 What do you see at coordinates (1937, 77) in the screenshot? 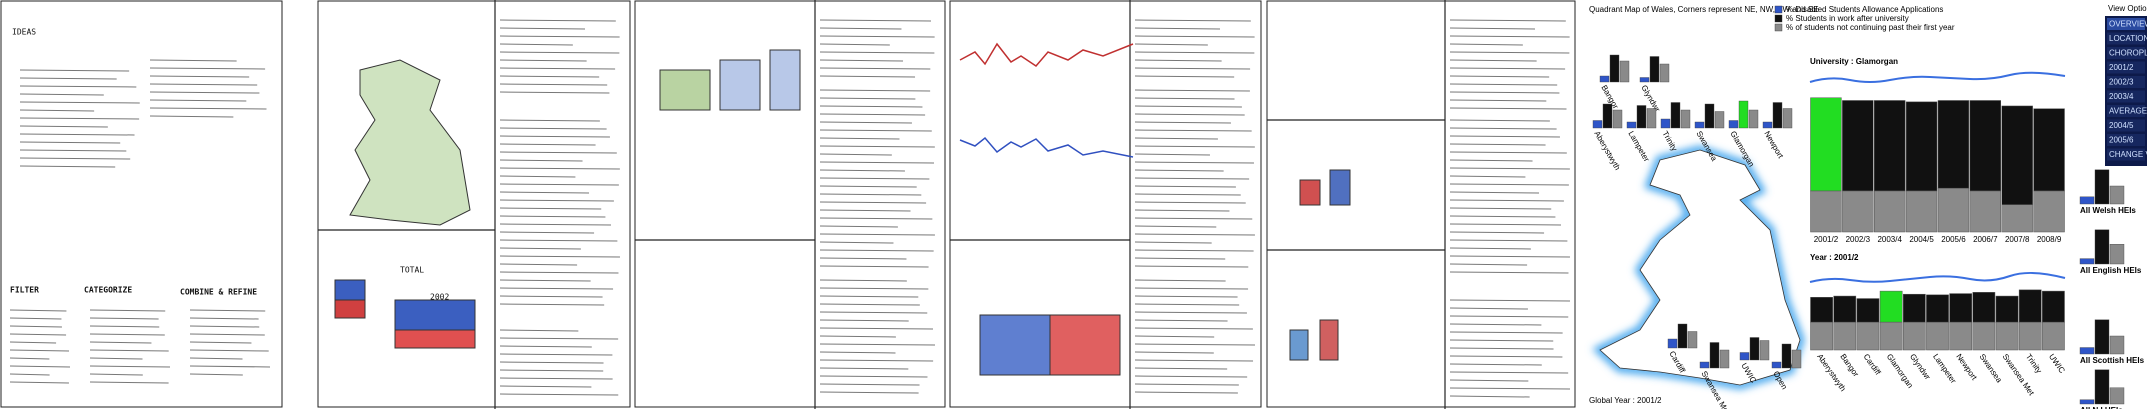
I see `trend-line` at bounding box center [1937, 77].